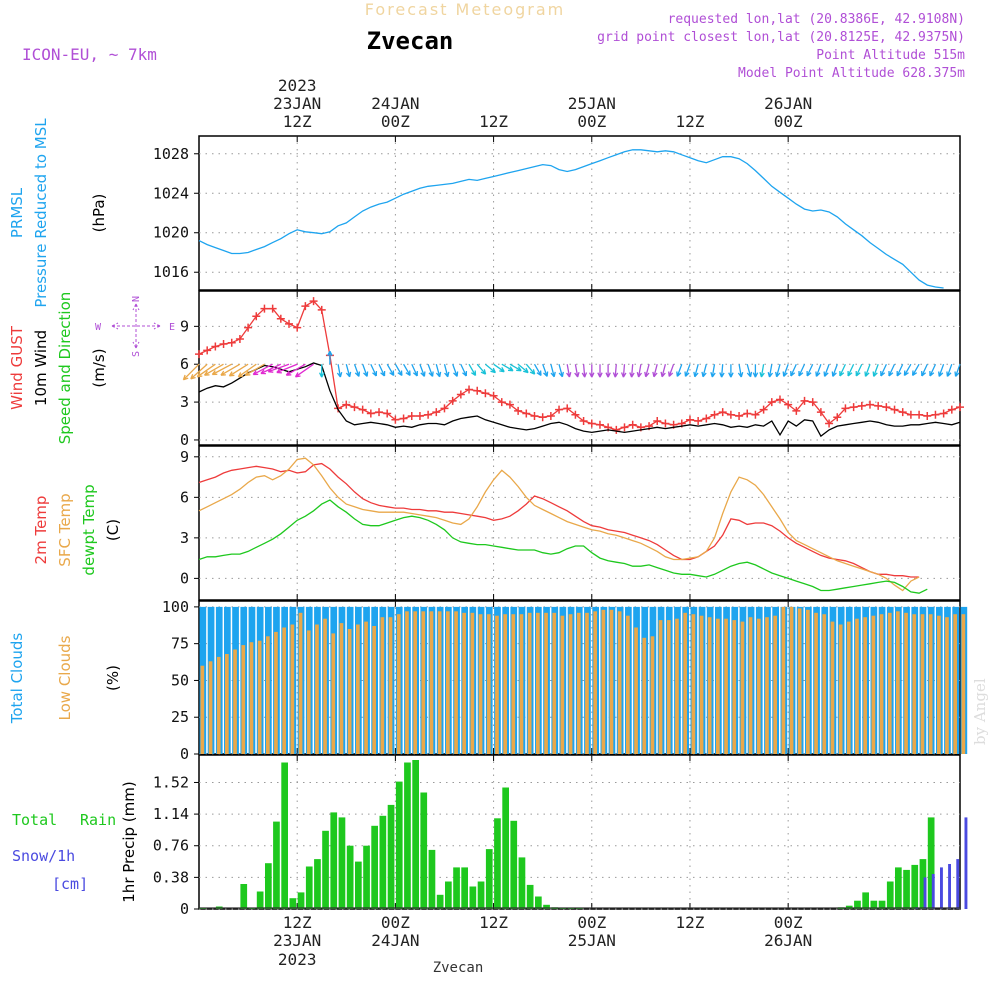  Describe the element at coordinates (933, 891) in the screenshot. I see `snow-bar` at that location.